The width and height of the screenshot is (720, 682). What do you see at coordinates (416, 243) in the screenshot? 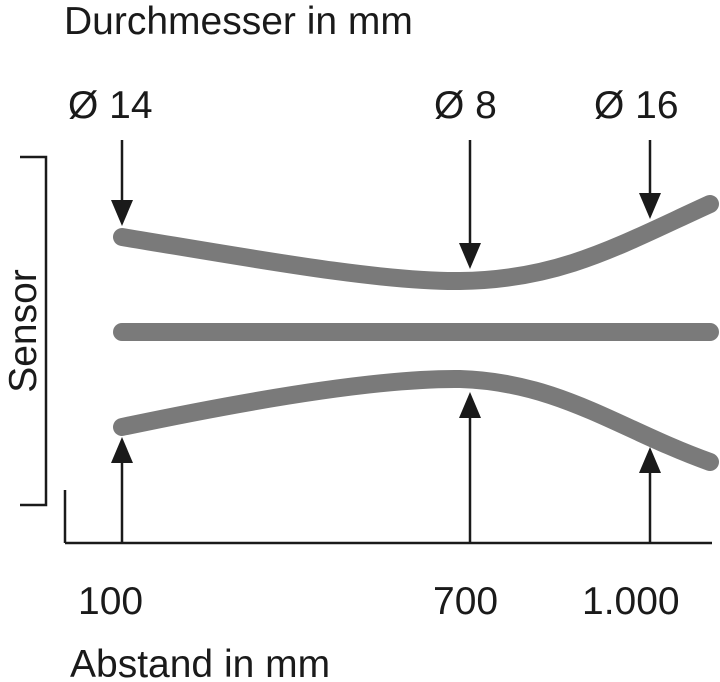
I see `beam-top` at bounding box center [416, 243].